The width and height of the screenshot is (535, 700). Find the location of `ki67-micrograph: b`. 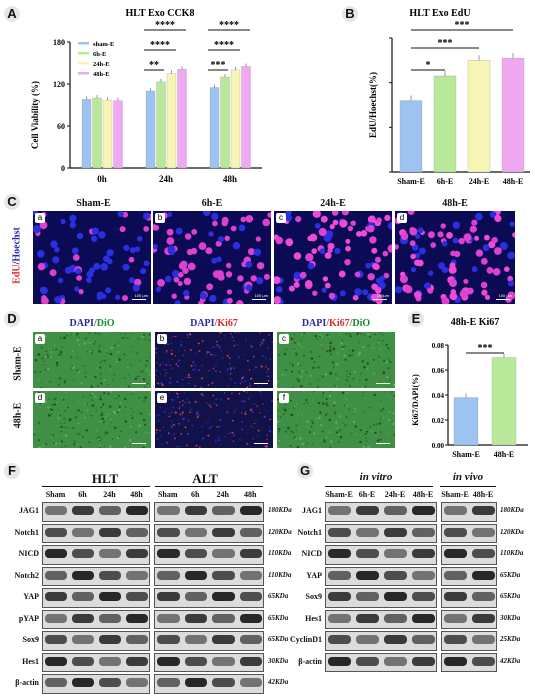

ki67-micrograph: b is located at coordinates (214, 360).